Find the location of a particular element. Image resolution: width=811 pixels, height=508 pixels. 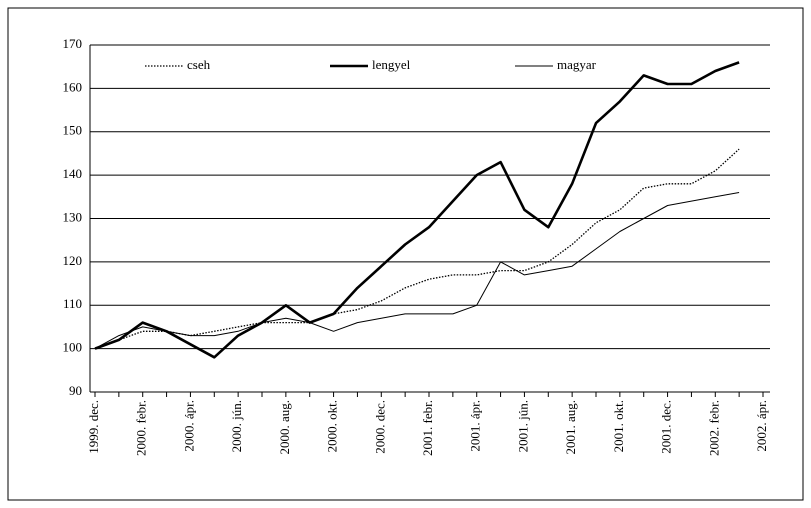

x-tick-label: 2001. jún. is located at coordinates (522, 426).